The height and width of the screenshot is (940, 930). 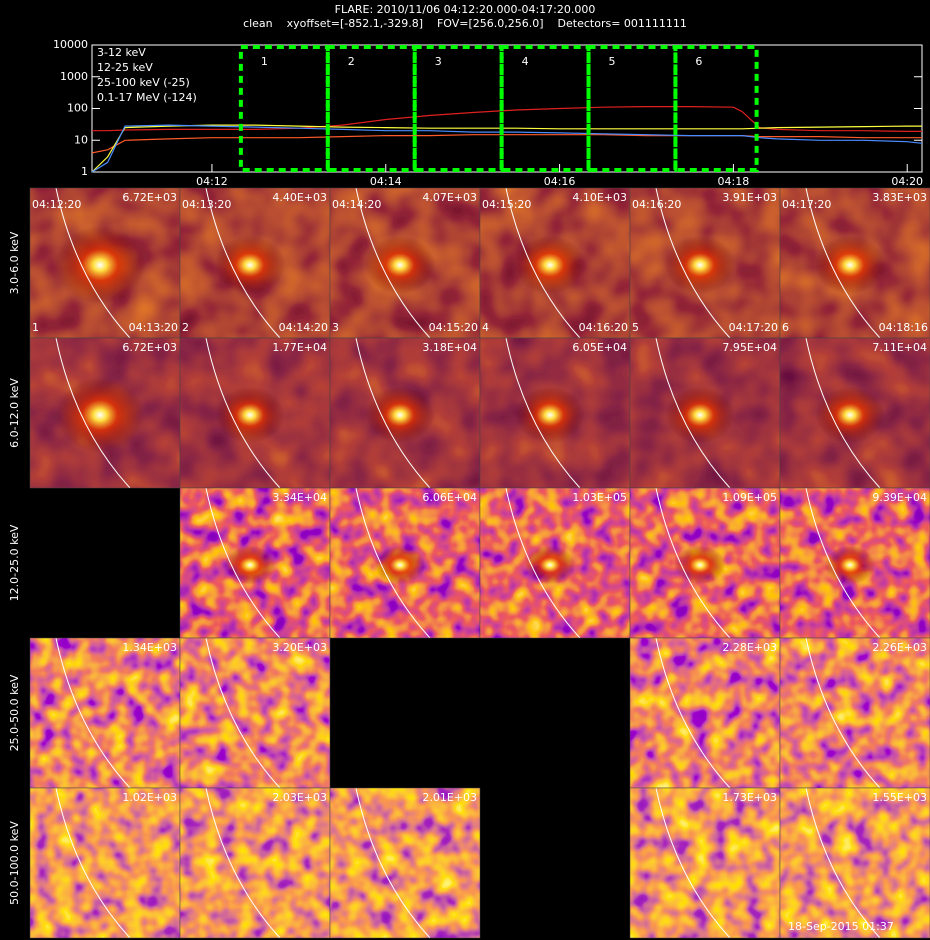 What do you see at coordinates (14, 712) in the screenshot?
I see `energy-band-label: 25.0-50.0 keV` at bounding box center [14, 712].